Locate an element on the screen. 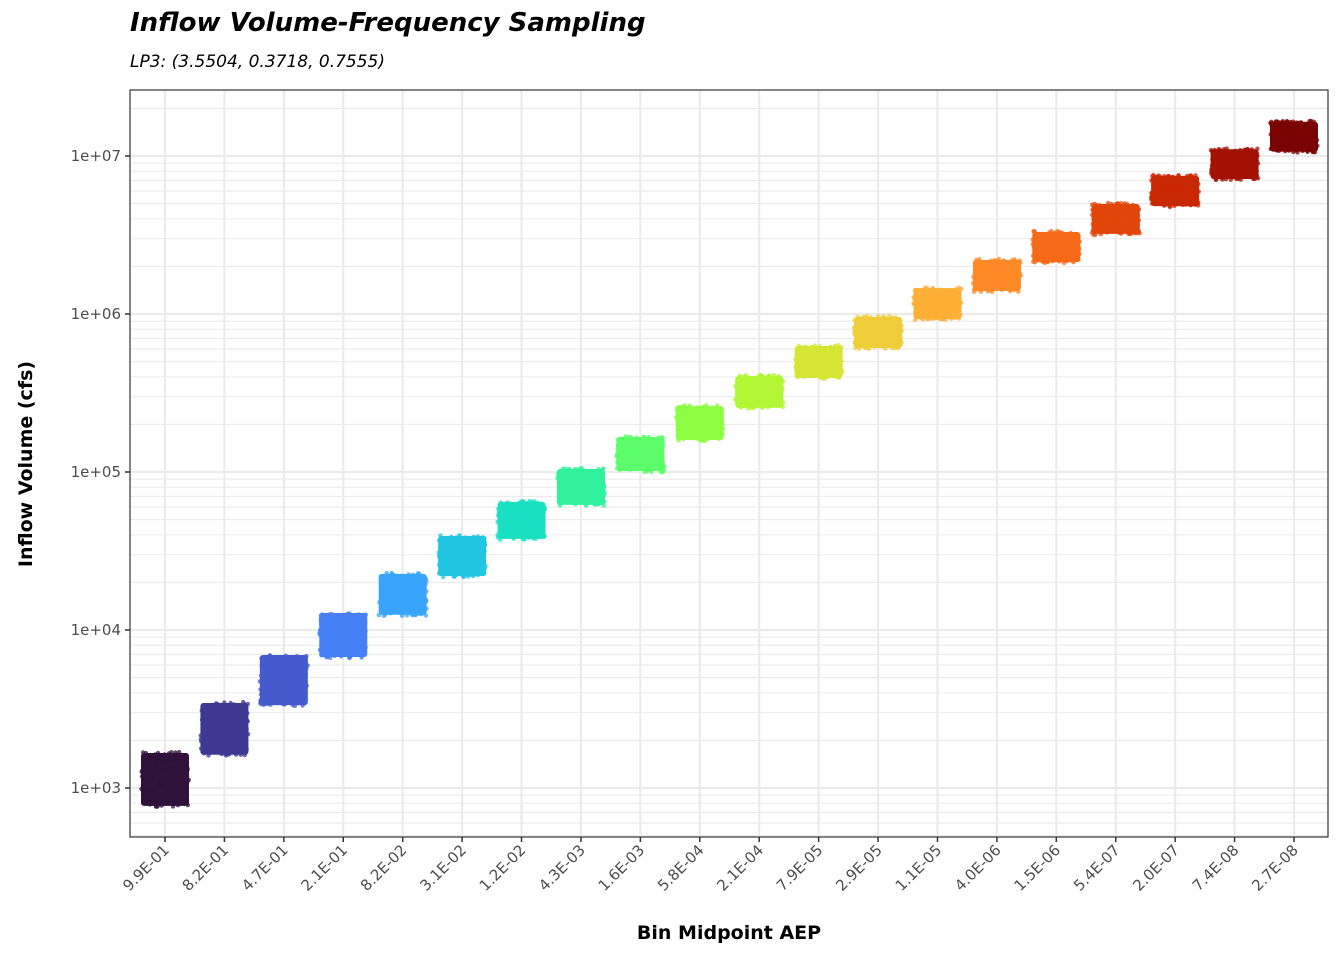  x-tick-label: 7.9E-05 is located at coordinates (800, 868).